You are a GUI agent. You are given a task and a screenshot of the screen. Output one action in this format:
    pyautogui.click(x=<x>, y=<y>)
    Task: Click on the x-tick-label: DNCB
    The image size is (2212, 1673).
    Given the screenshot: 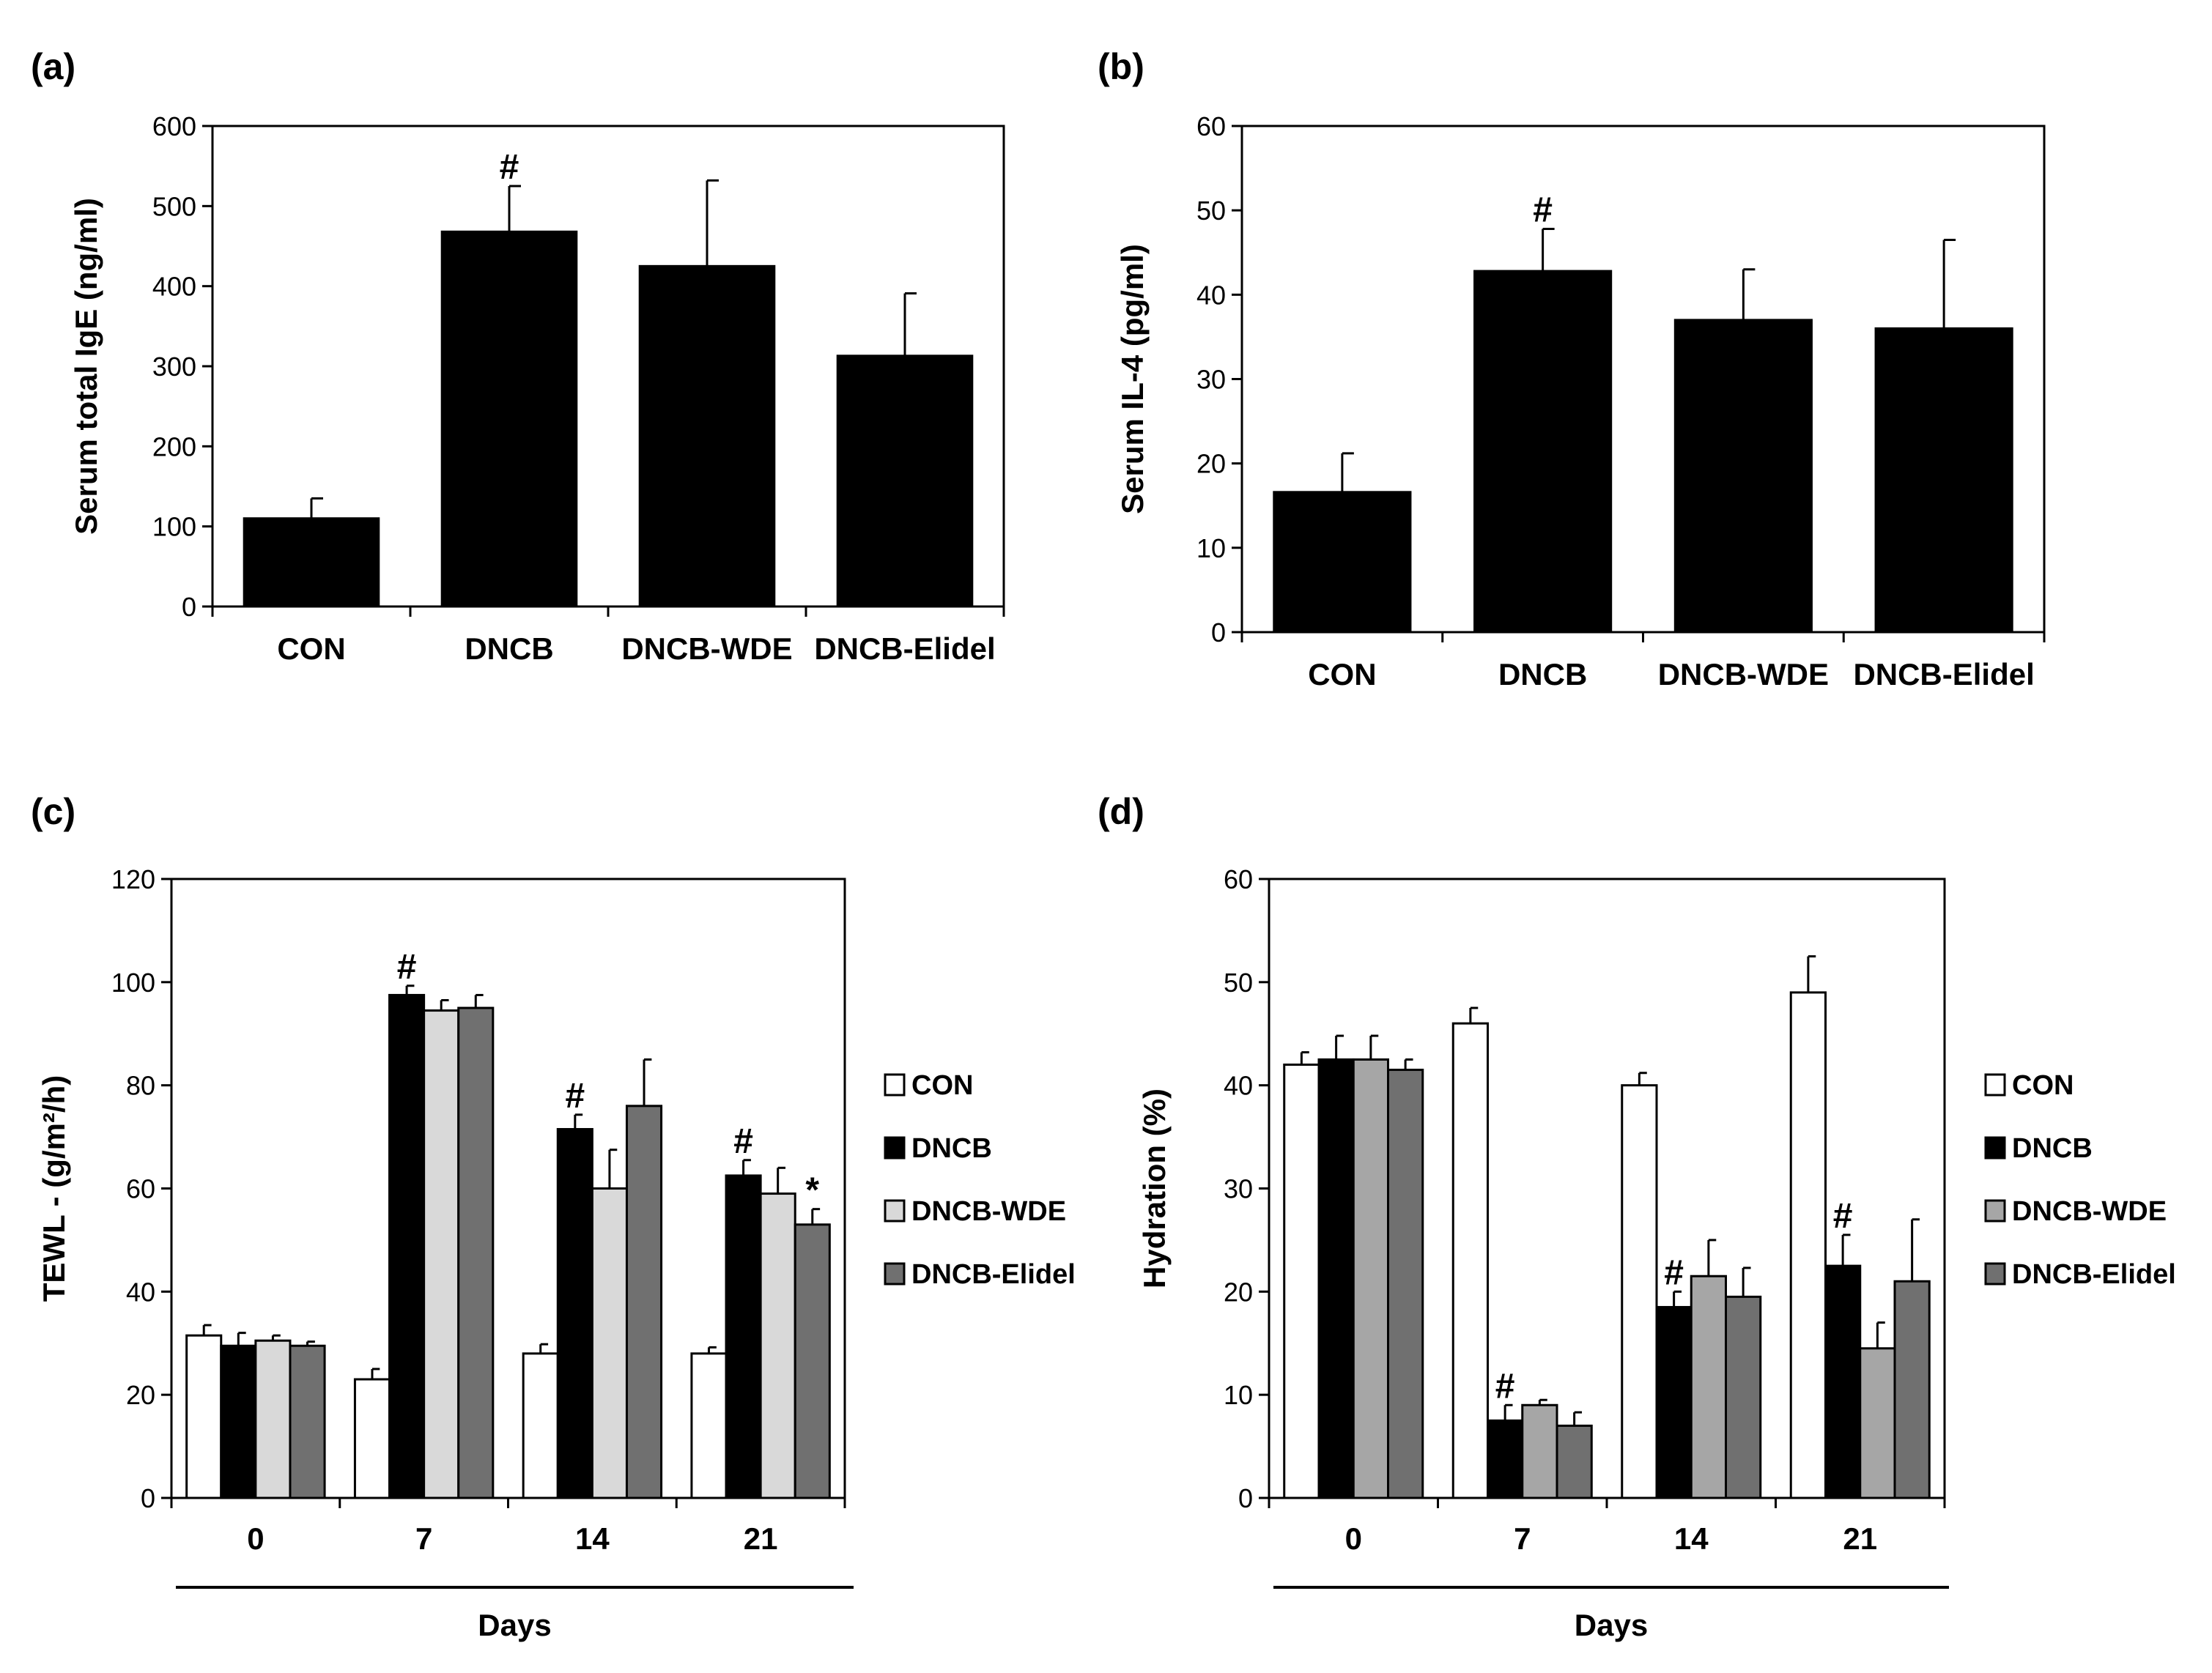 What is the action you would take?
    pyautogui.click(x=1543, y=674)
    